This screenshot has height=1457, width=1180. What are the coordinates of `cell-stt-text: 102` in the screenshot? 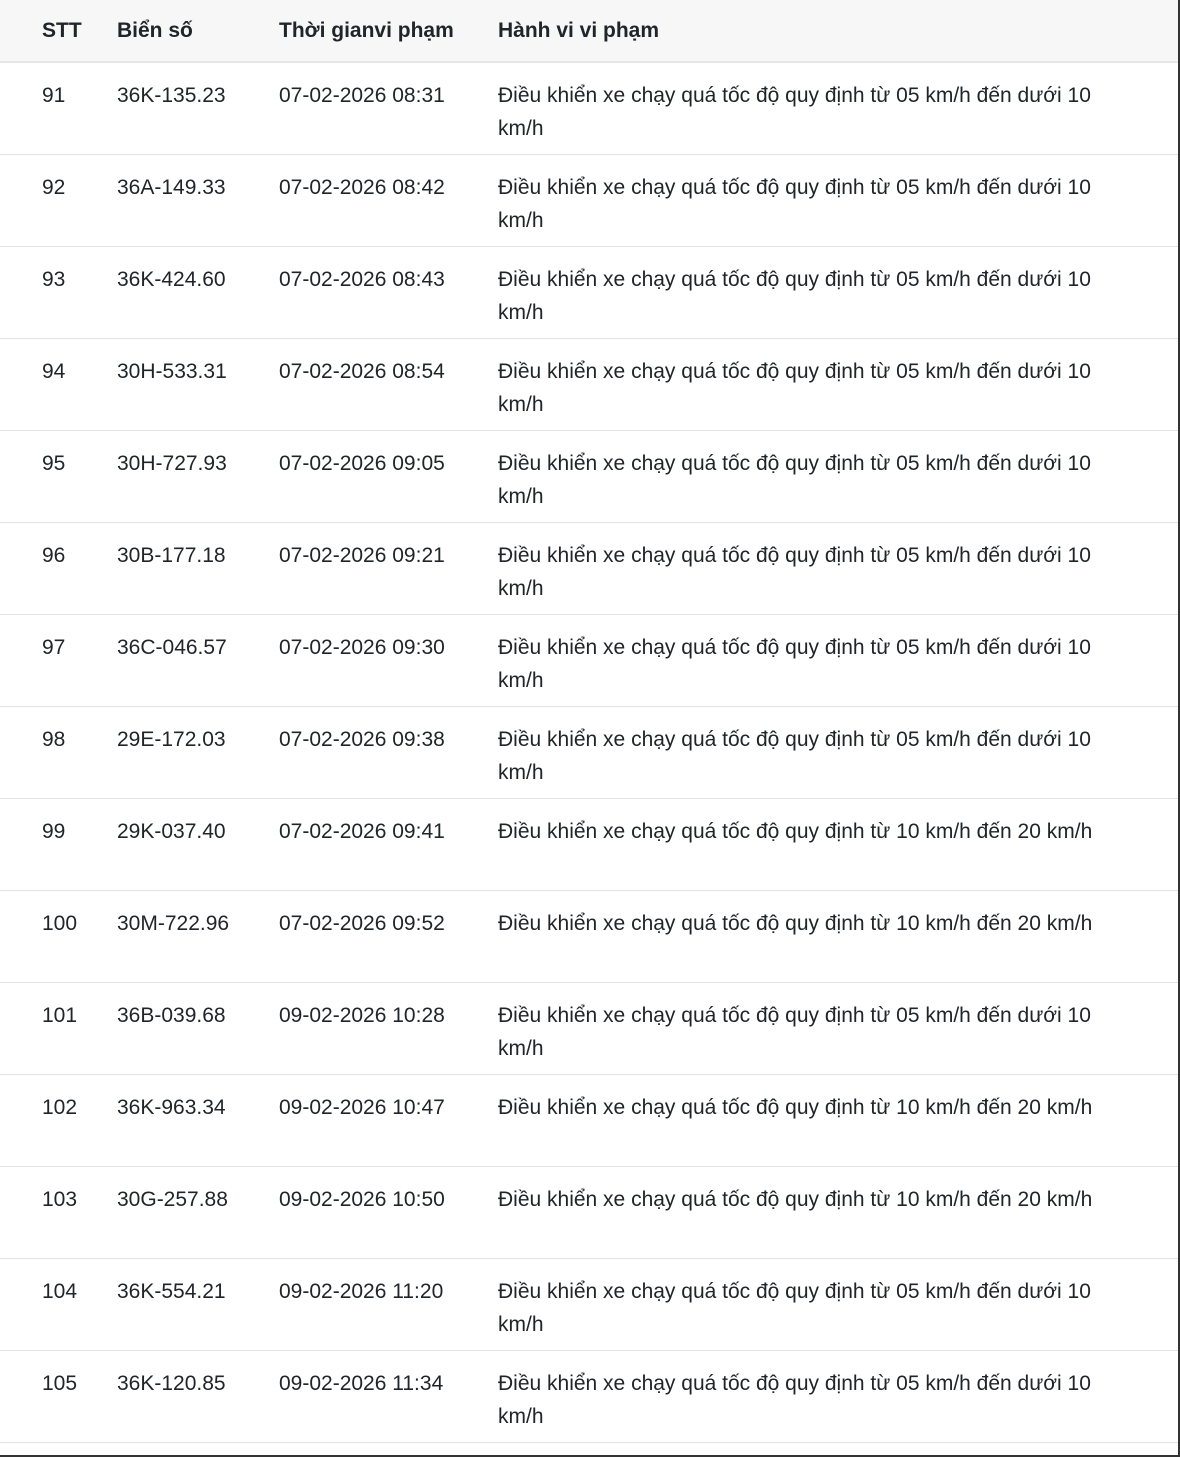 It's located at (60, 1107).